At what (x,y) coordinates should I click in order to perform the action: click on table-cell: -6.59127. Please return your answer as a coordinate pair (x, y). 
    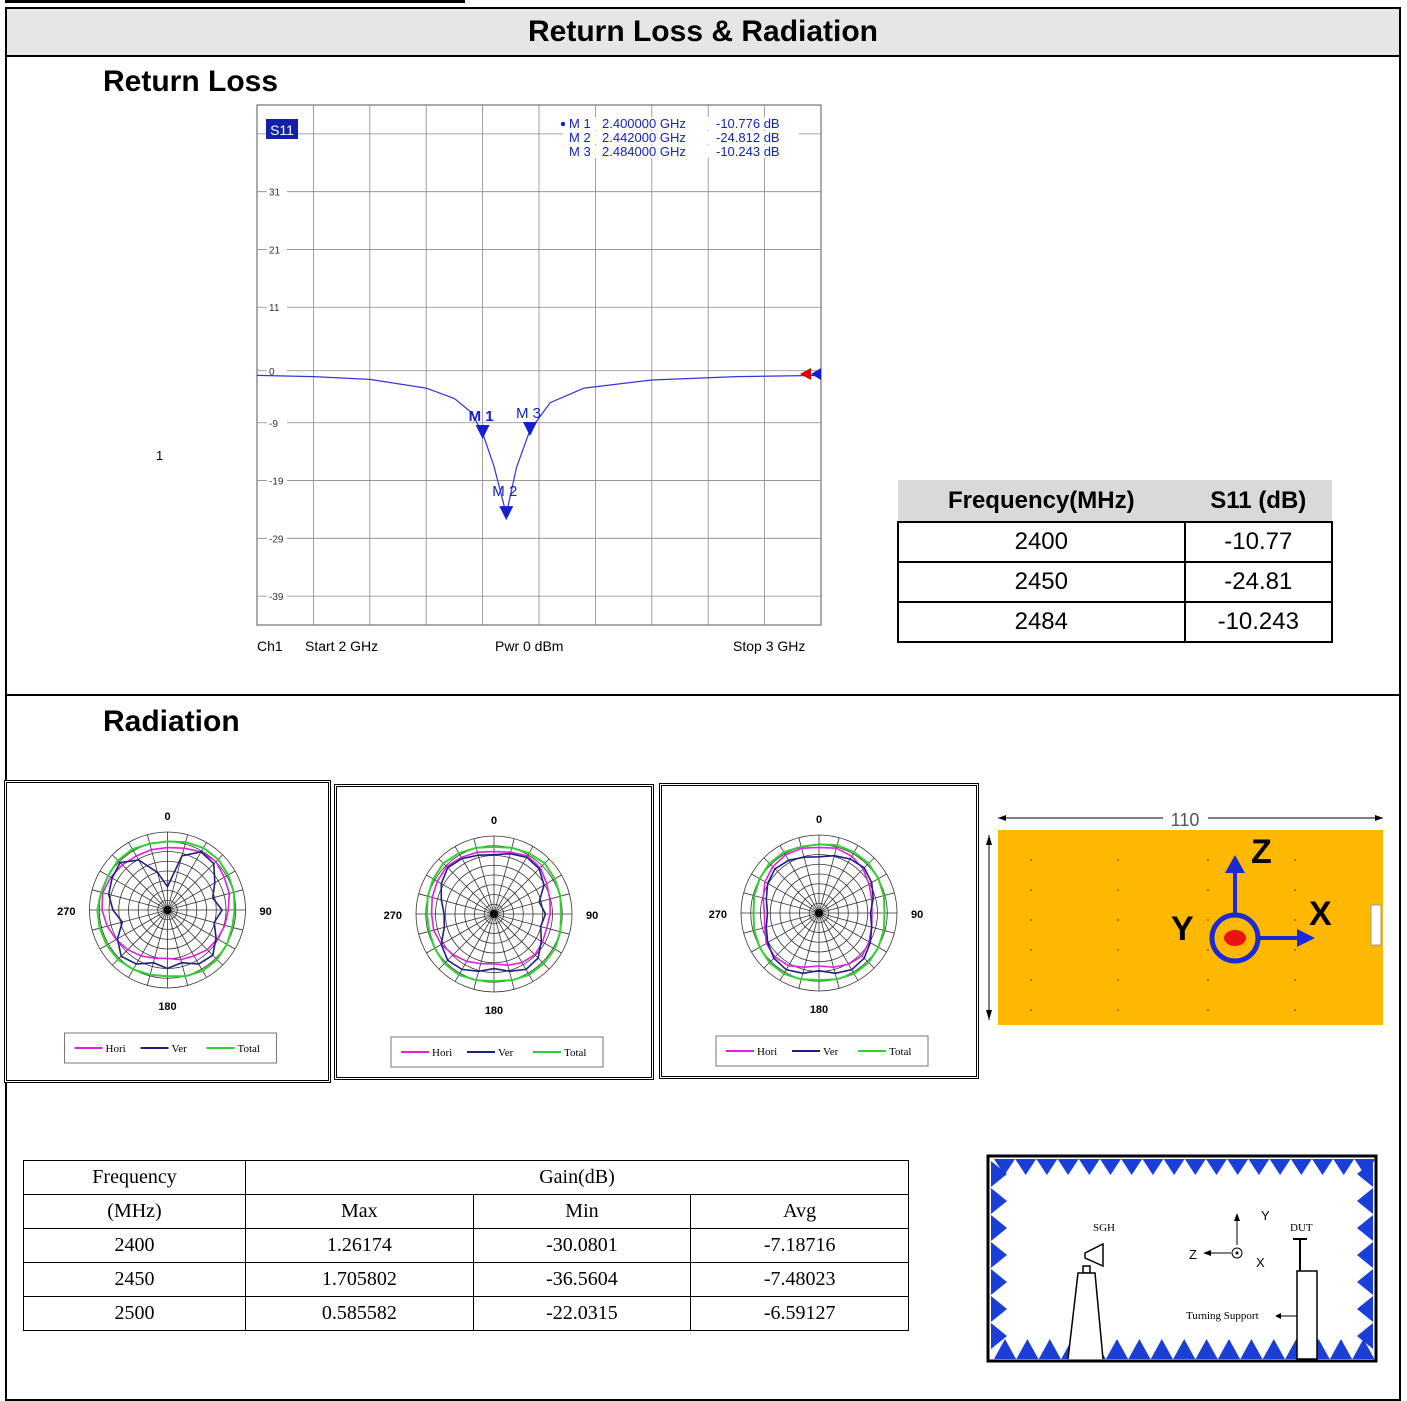
    Looking at the image, I should click on (799, 1313).